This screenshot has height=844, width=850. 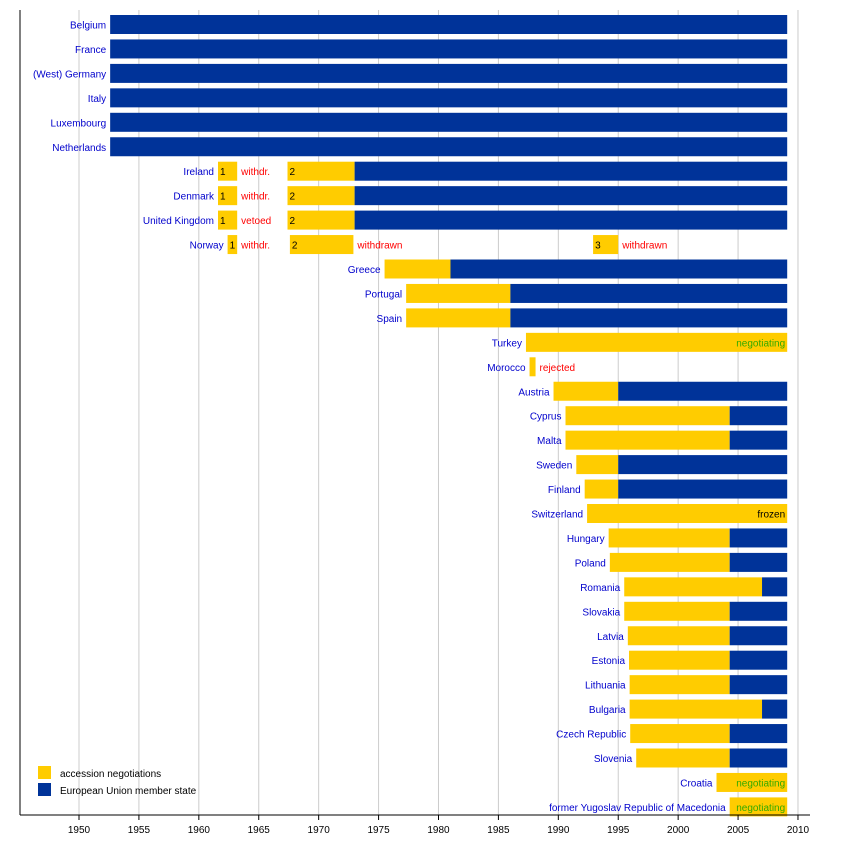 I want to click on legend-swatch-member, so click(x=44, y=789).